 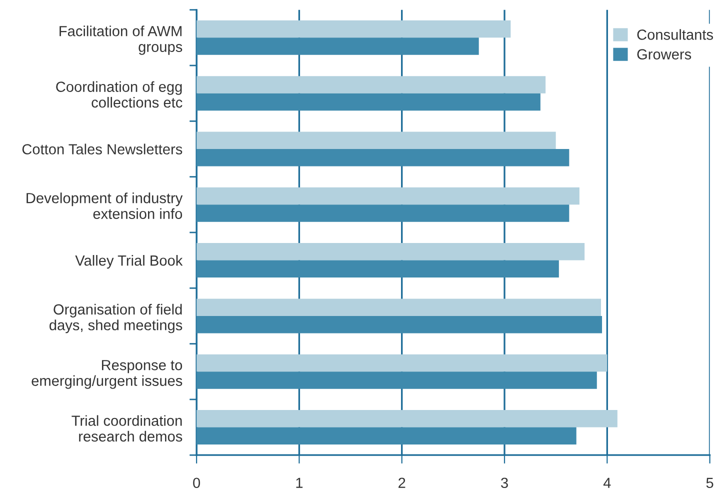 What do you see at coordinates (129, 262) in the screenshot?
I see `y-tick-label: Valley Trial Book` at bounding box center [129, 262].